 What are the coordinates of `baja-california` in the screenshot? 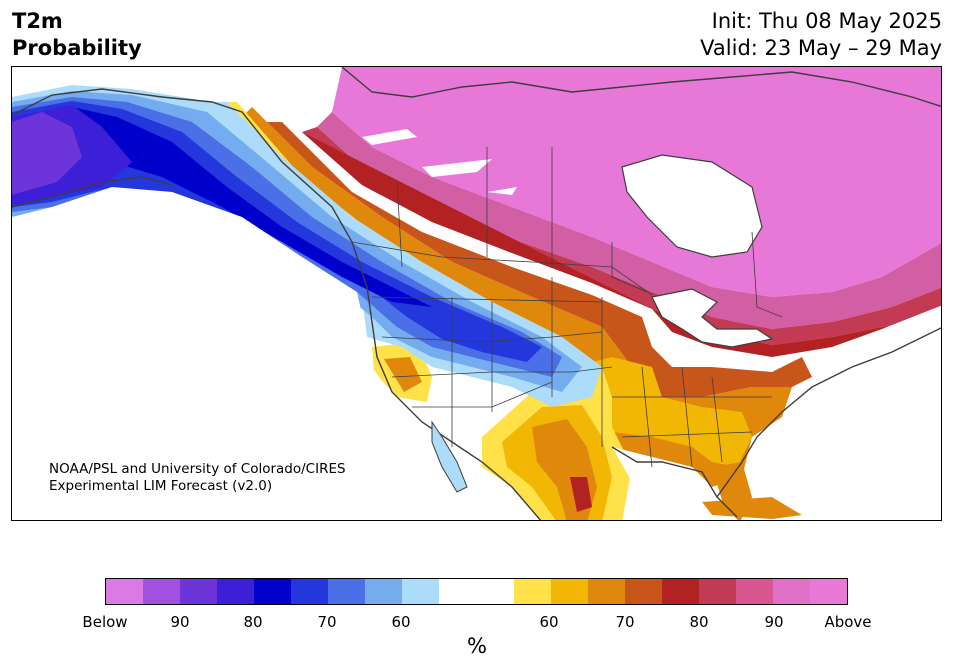 It's located at (449, 456).